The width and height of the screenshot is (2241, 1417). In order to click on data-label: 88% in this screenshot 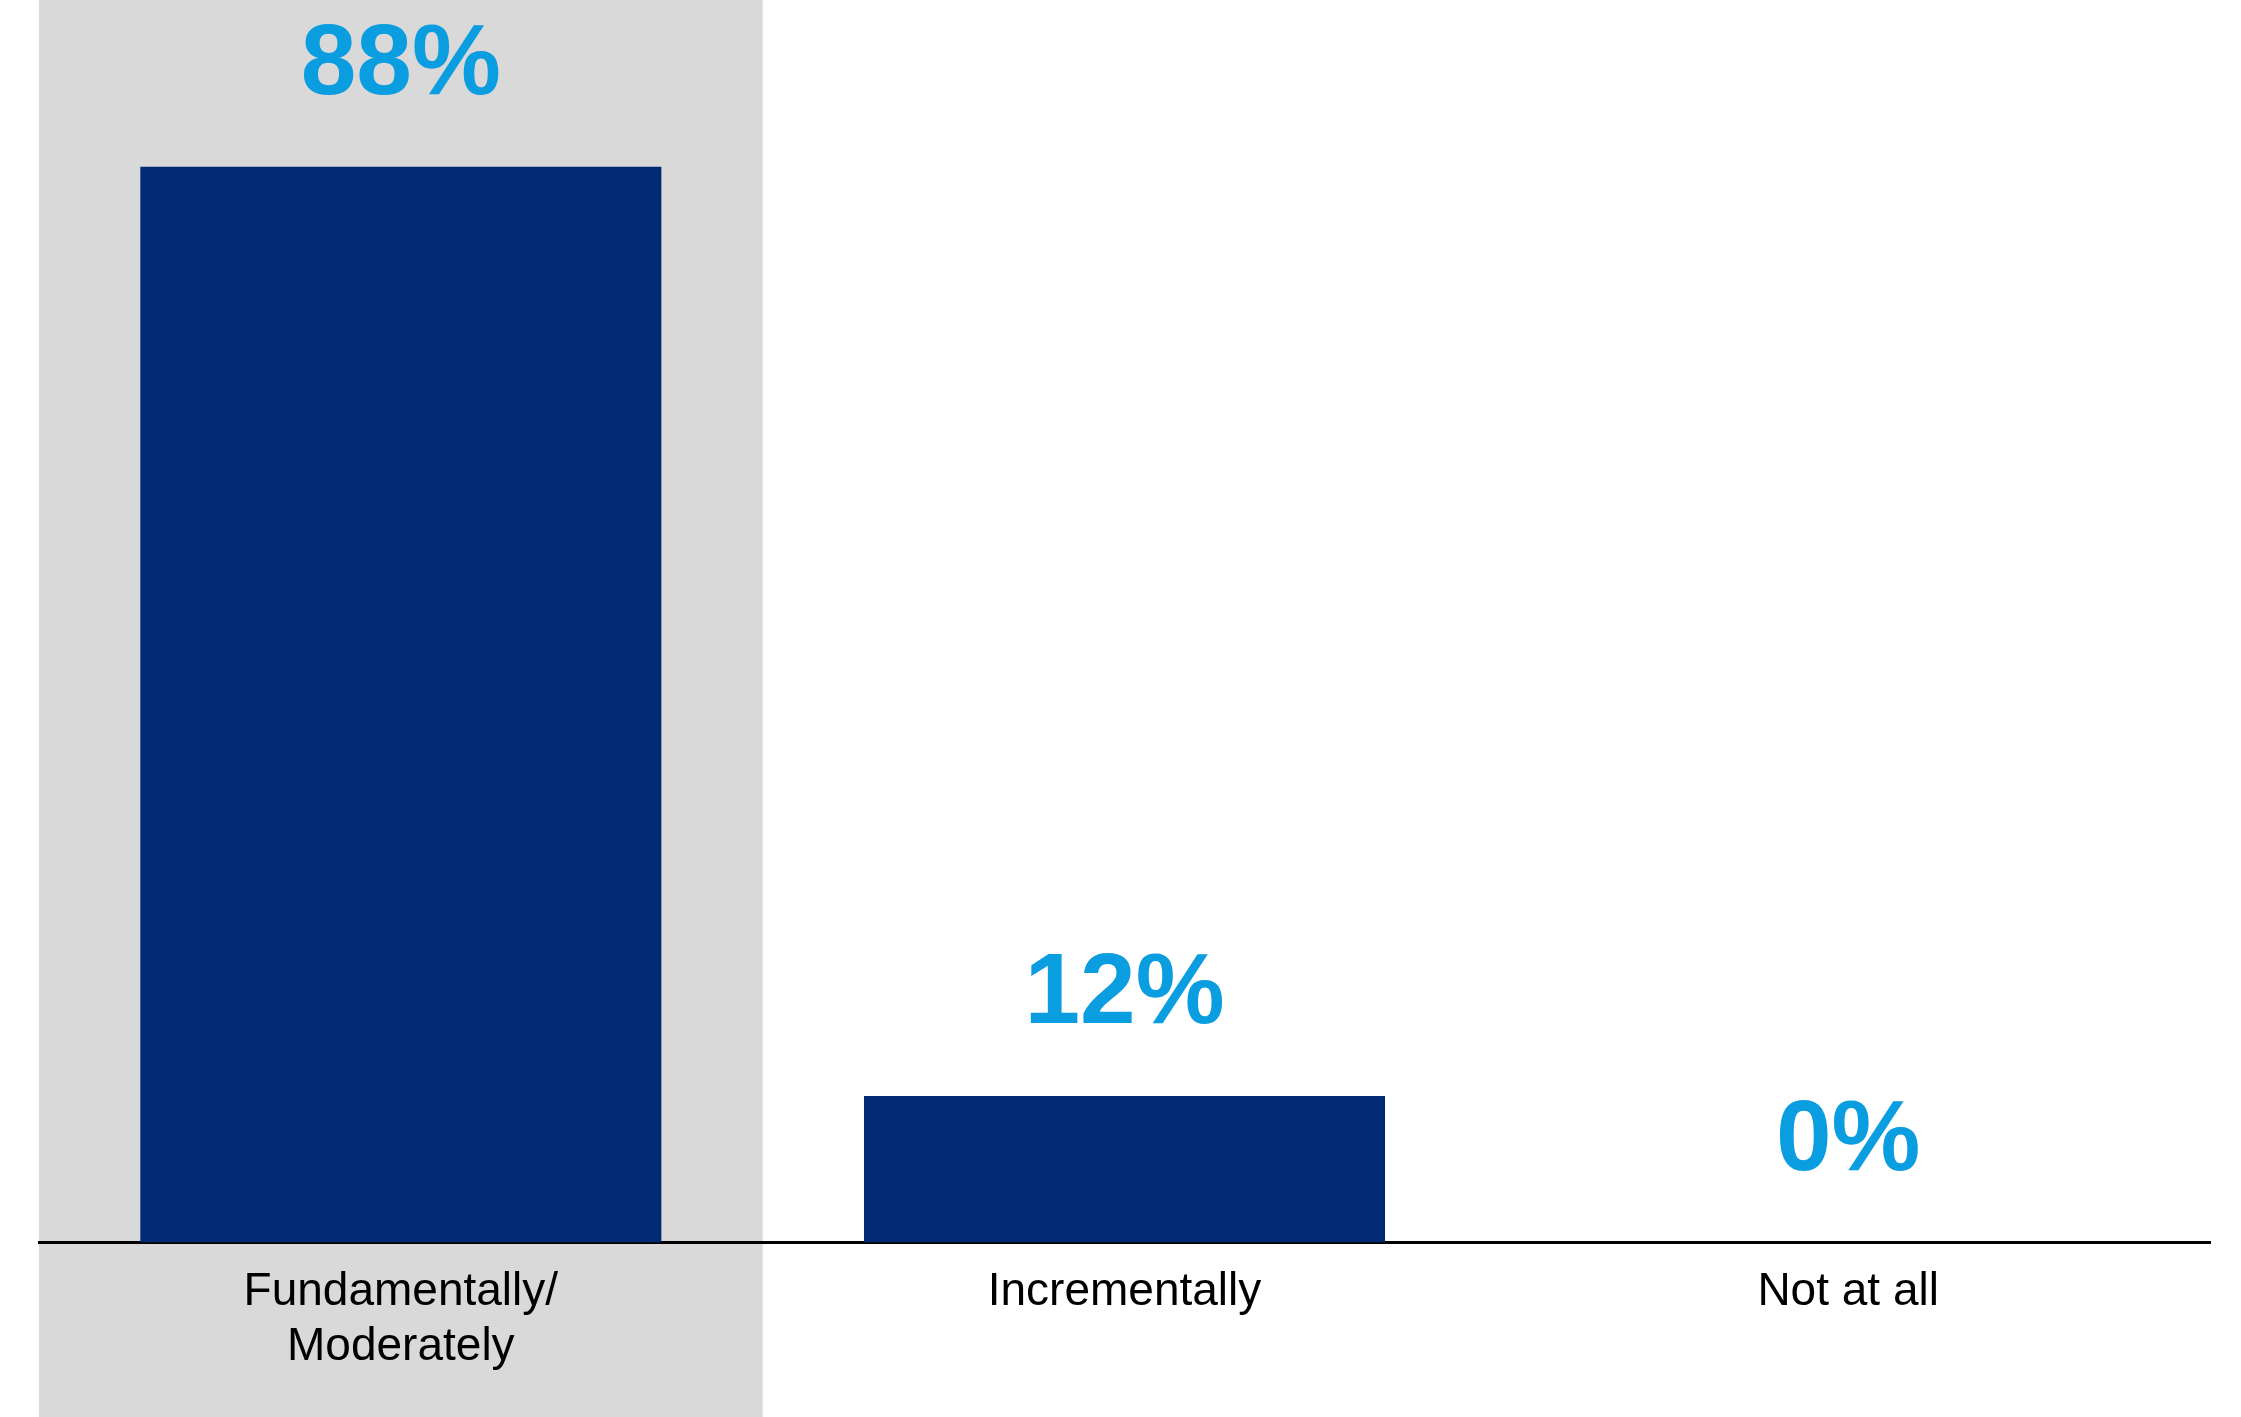, I will do `click(400, 59)`.